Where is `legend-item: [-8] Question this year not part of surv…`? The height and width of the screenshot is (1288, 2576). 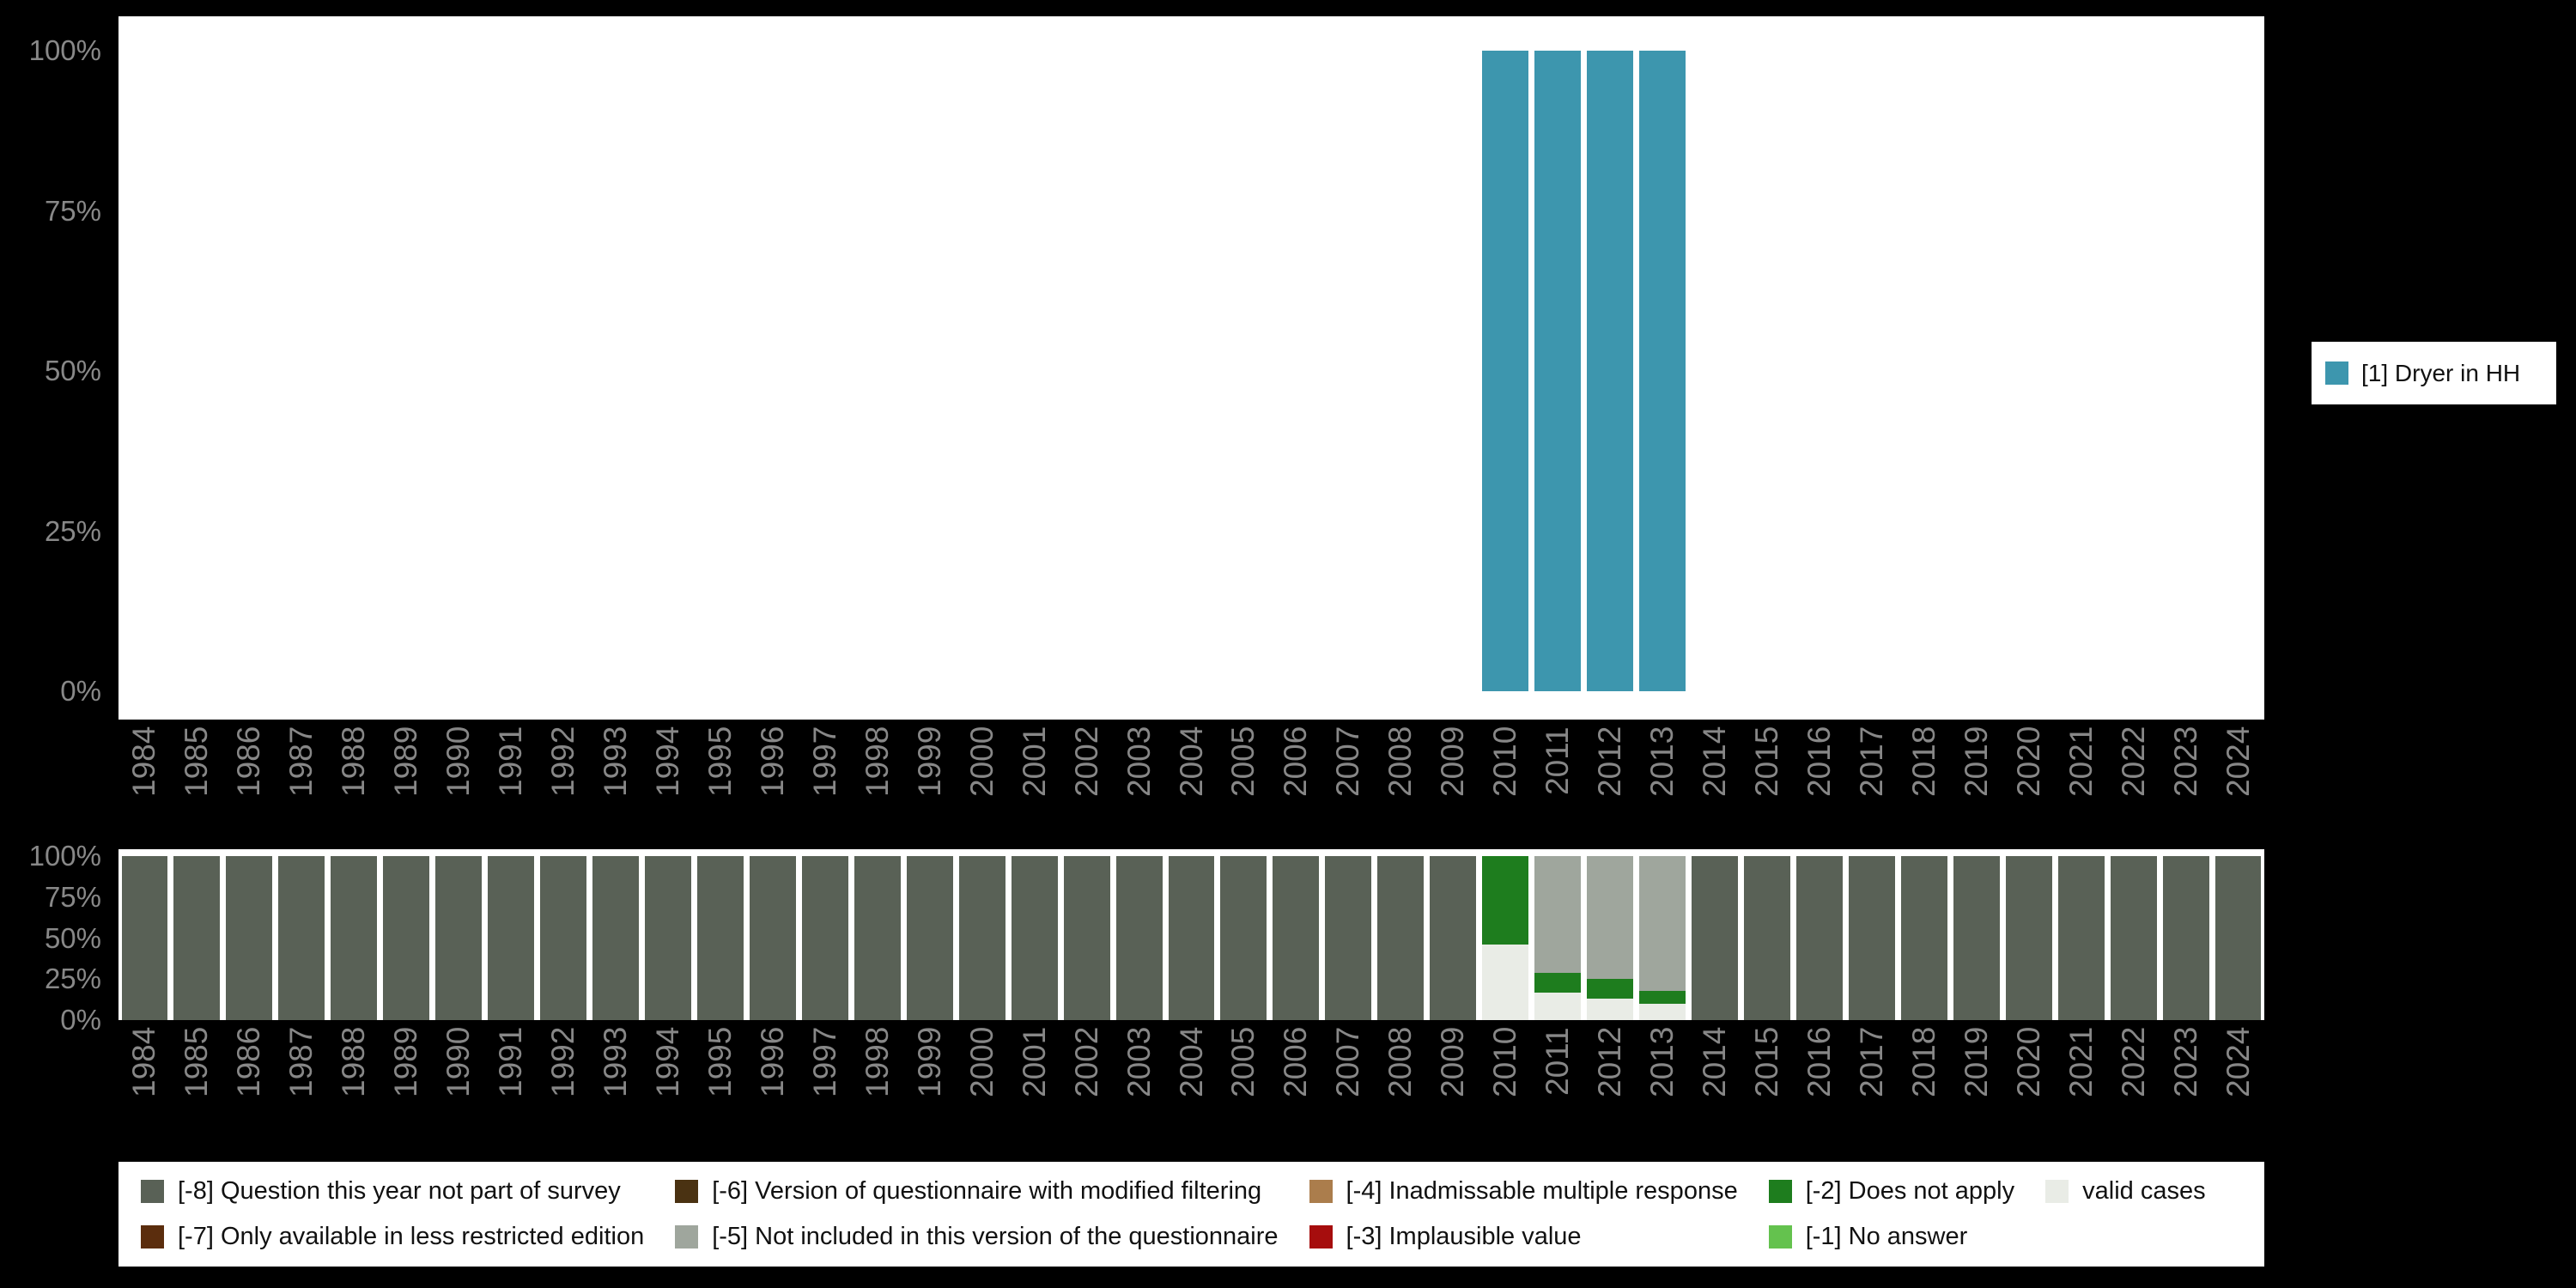
legend-item: [-8] Question this year not part of surv… is located at coordinates (392, 1191).